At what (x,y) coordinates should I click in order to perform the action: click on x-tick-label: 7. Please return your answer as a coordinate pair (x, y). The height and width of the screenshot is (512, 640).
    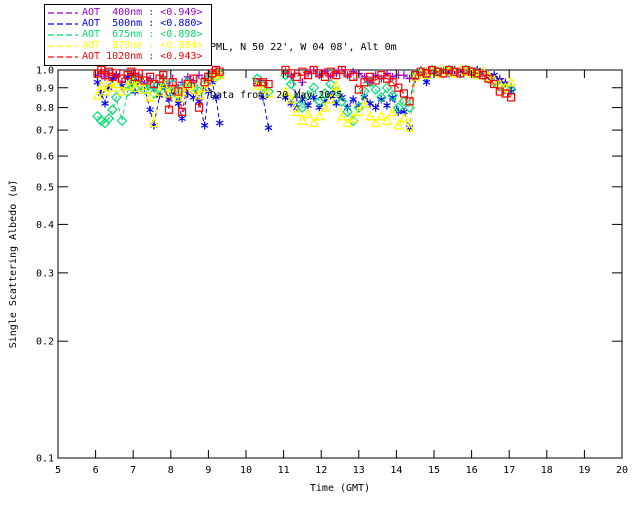
    Looking at the image, I should click on (133, 470).